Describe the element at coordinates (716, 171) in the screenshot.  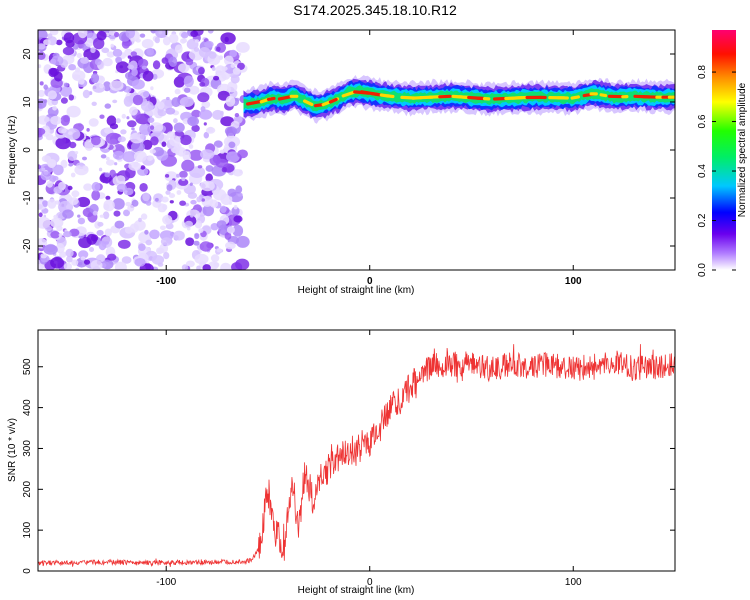
I see `colorbar-ticks: 0.0 0.2 0.4 0.6 0.8` at that location.